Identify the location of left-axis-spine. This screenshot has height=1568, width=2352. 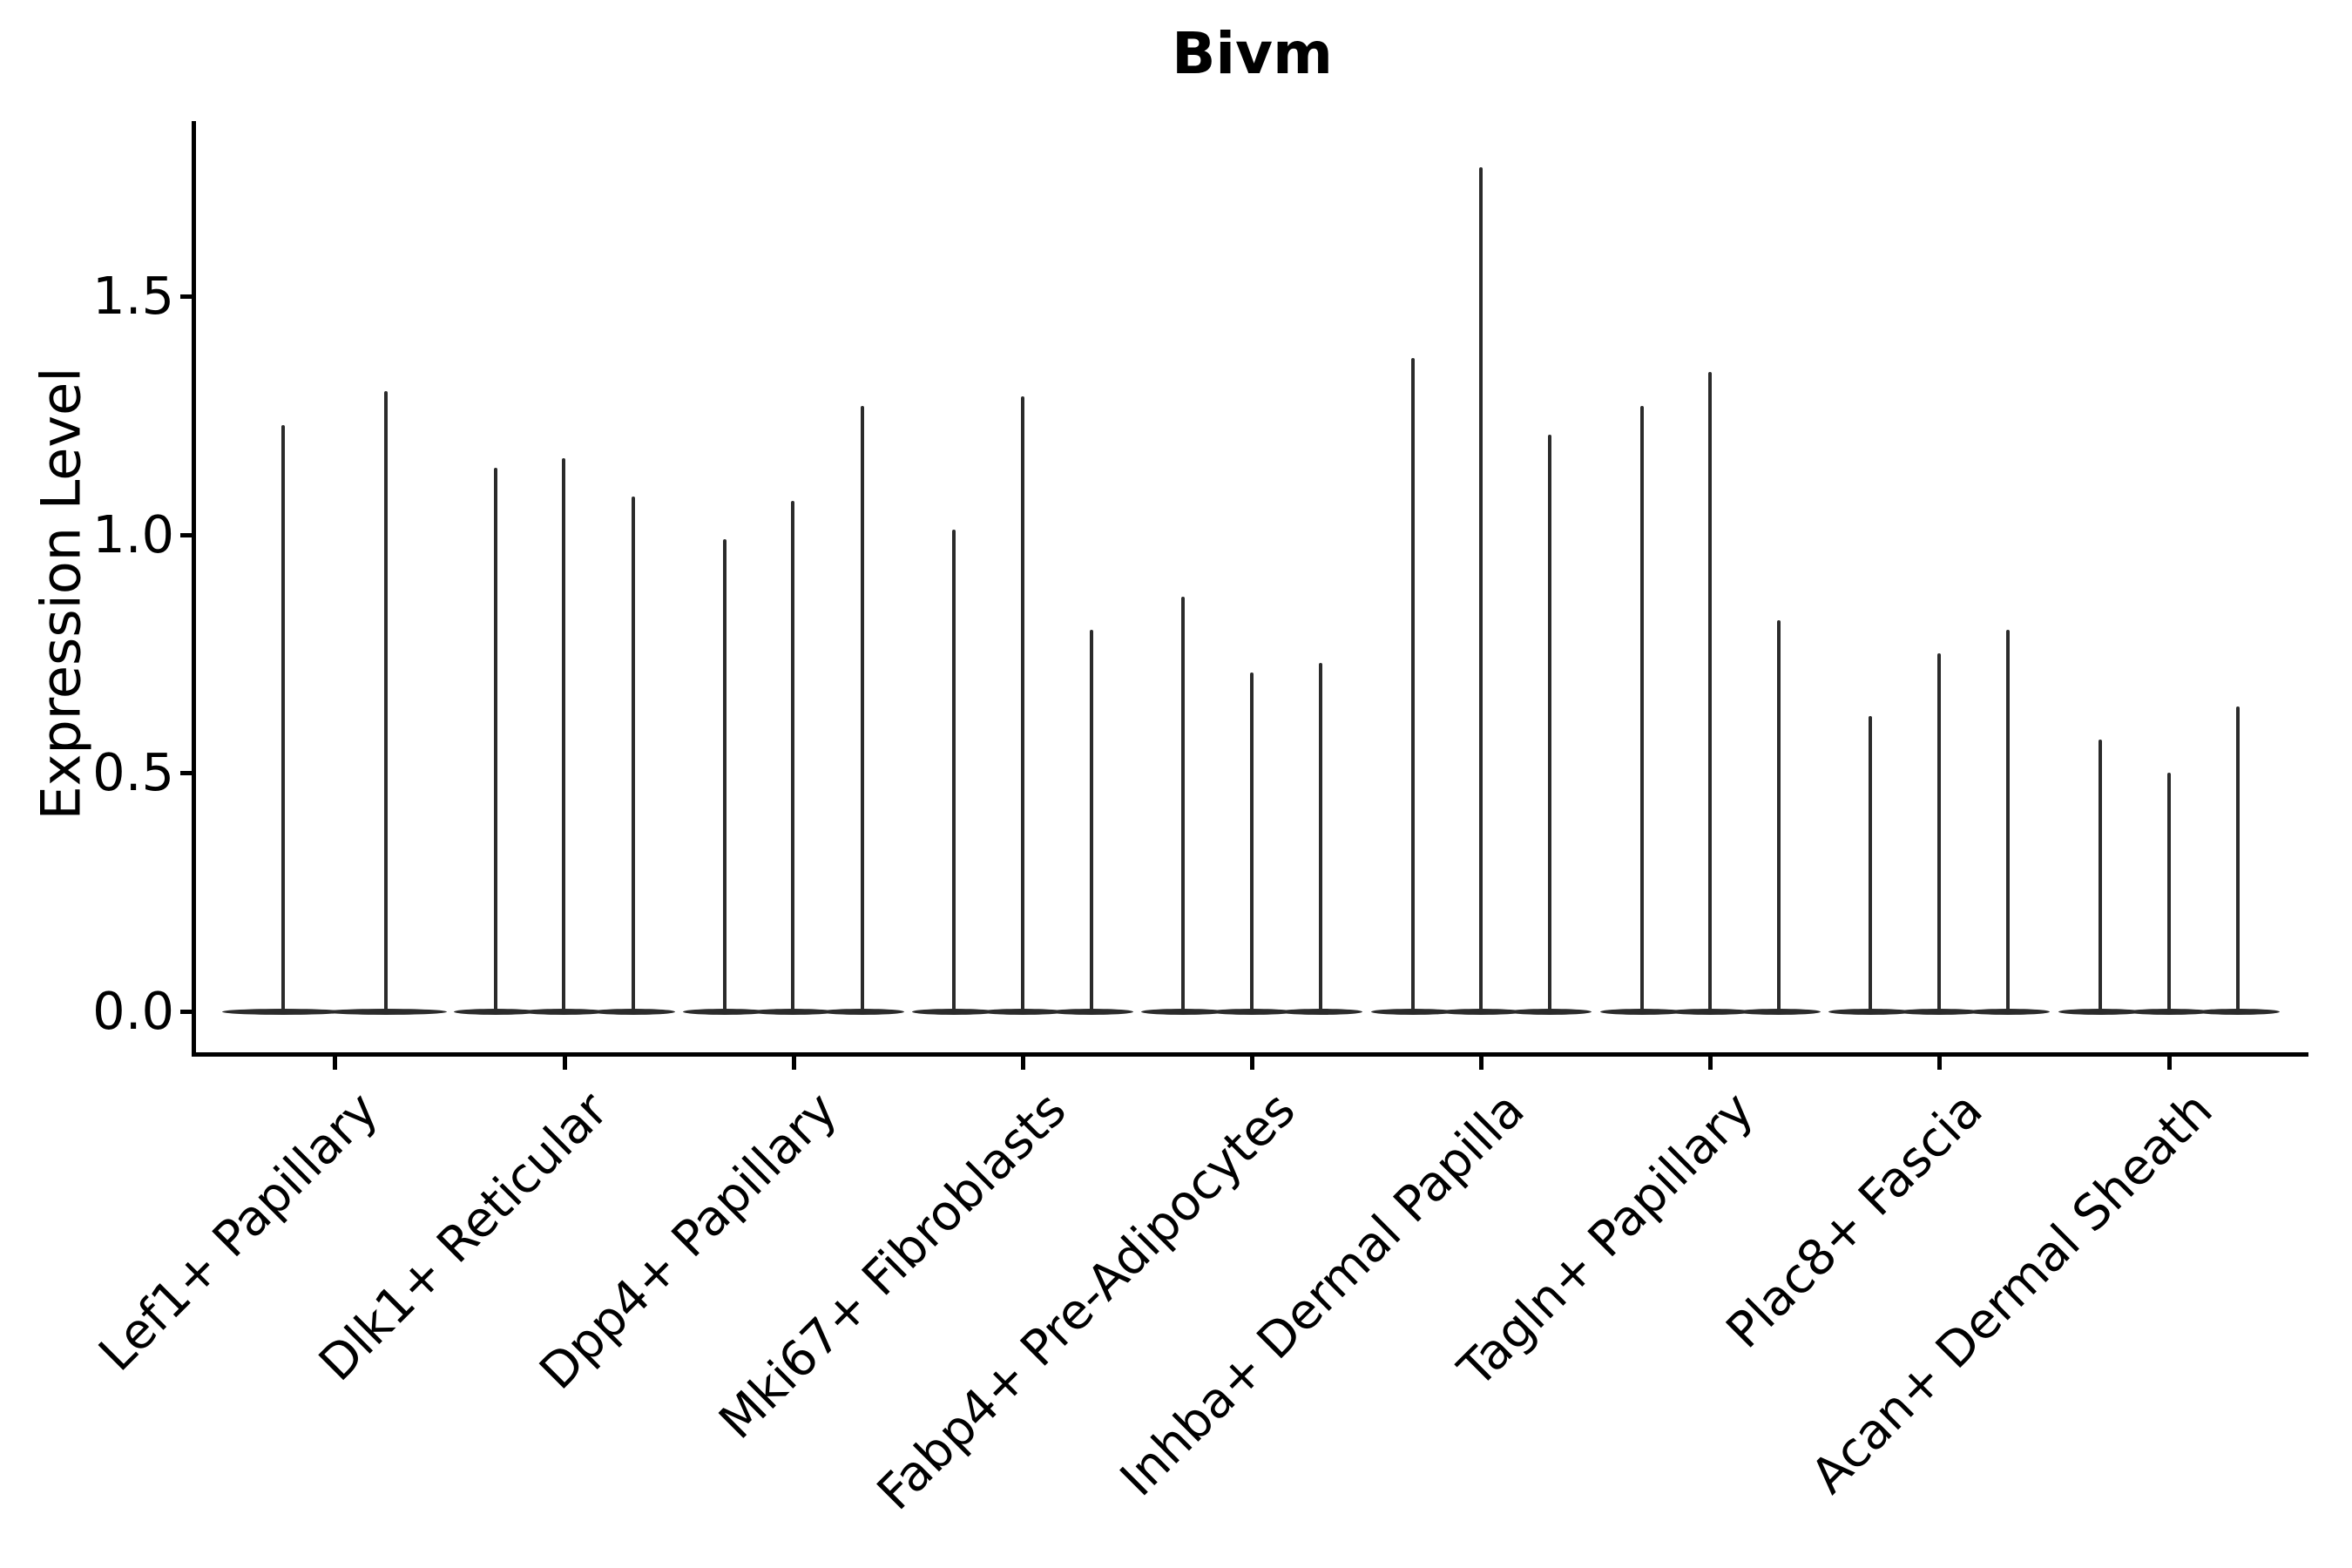
(194, 589).